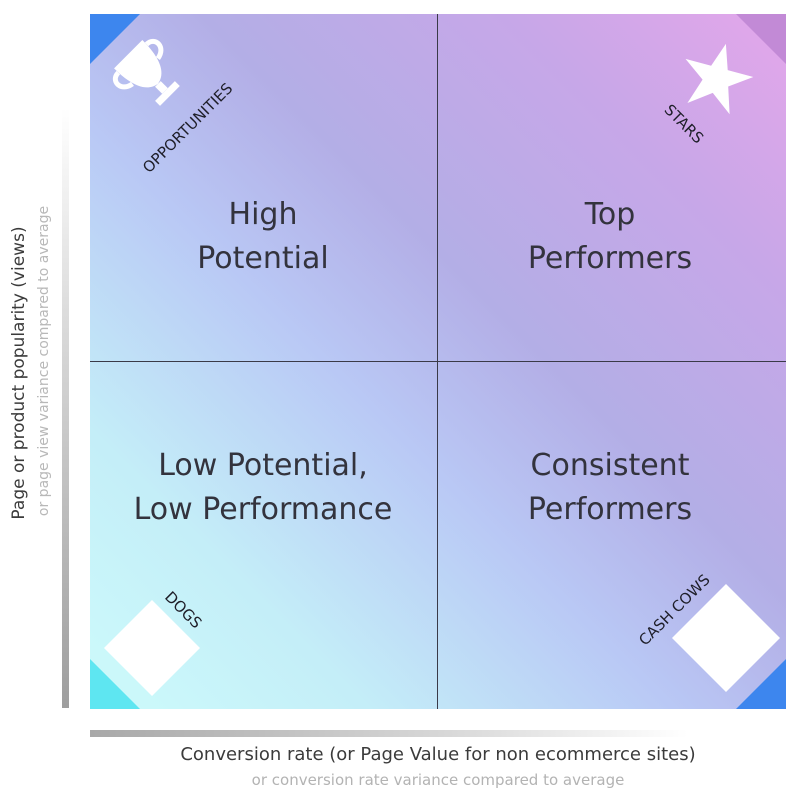 The width and height of the screenshot is (798, 800). I want to click on corner-accent-top-right, so click(761, 39).